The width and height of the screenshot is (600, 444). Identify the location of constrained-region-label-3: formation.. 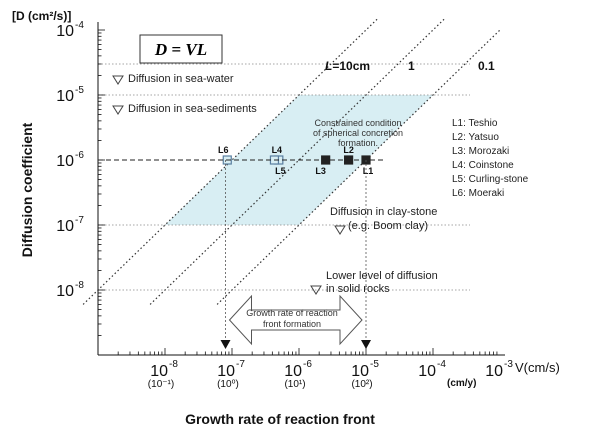
(358, 143).